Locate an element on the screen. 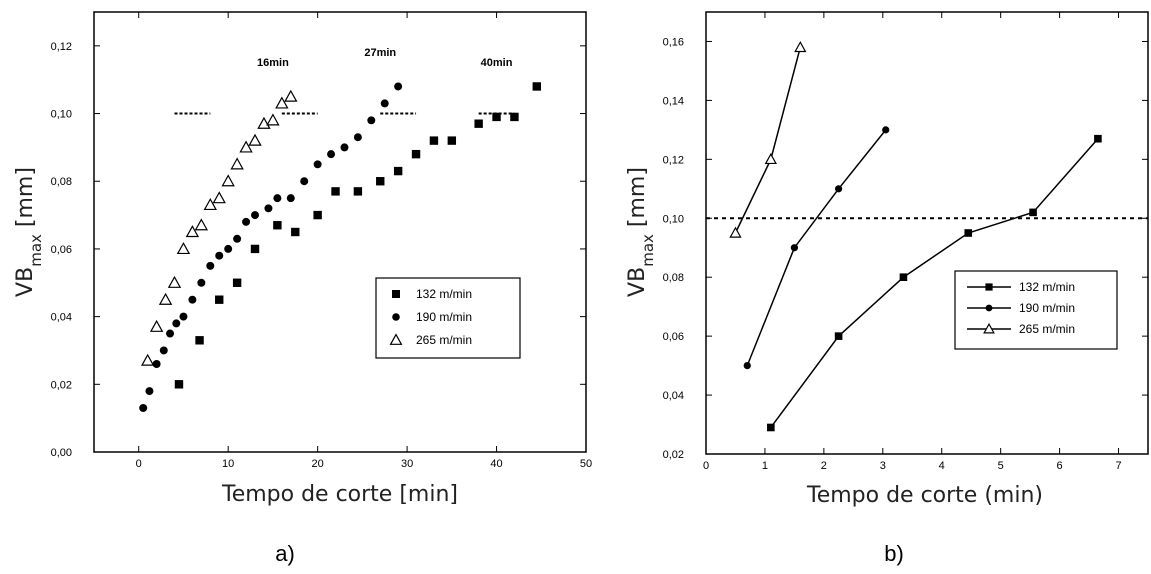 This screenshot has width=1151, height=574. x-tick-label: 5 is located at coordinates (1001, 466).